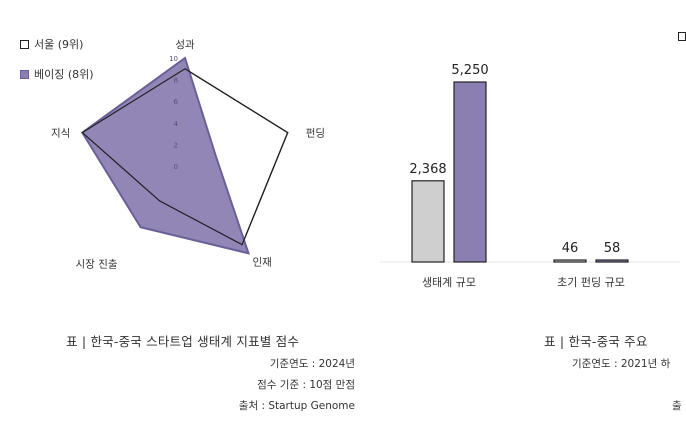 This screenshot has height=440, width=686. Describe the element at coordinates (261, 262) in the screenshot. I see `radar-axis-label: 인재` at that location.